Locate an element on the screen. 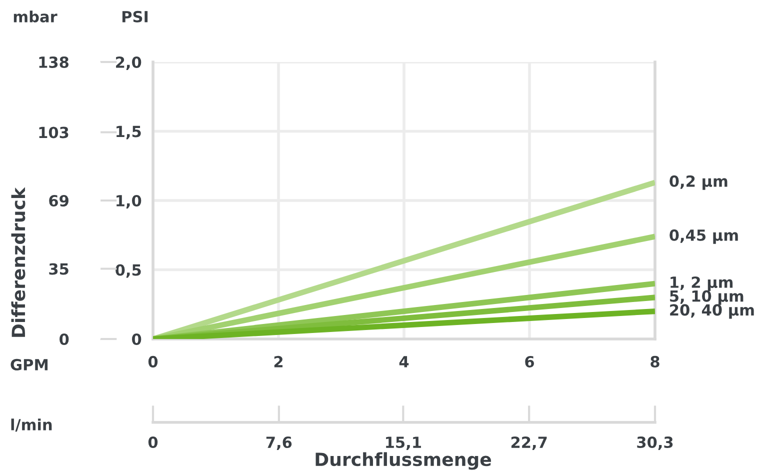 This screenshot has width=757, height=476. y2-tick-label: 35 is located at coordinates (58, 269).